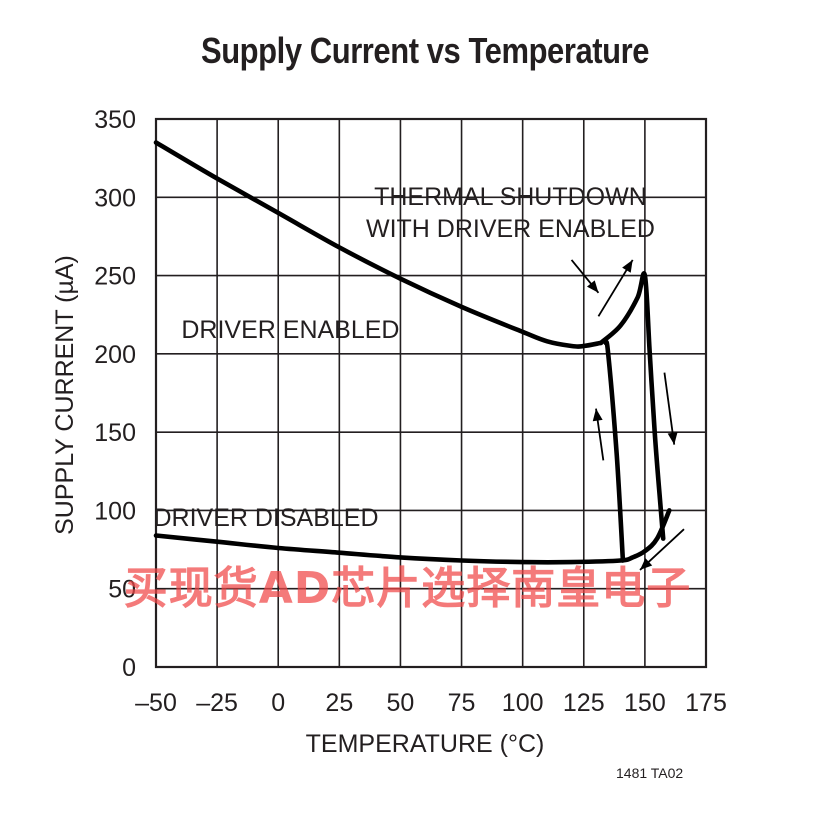  What do you see at coordinates (156, 703) in the screenshot?
I see `x-tick-label: –50` at bounding box center [156, 703].